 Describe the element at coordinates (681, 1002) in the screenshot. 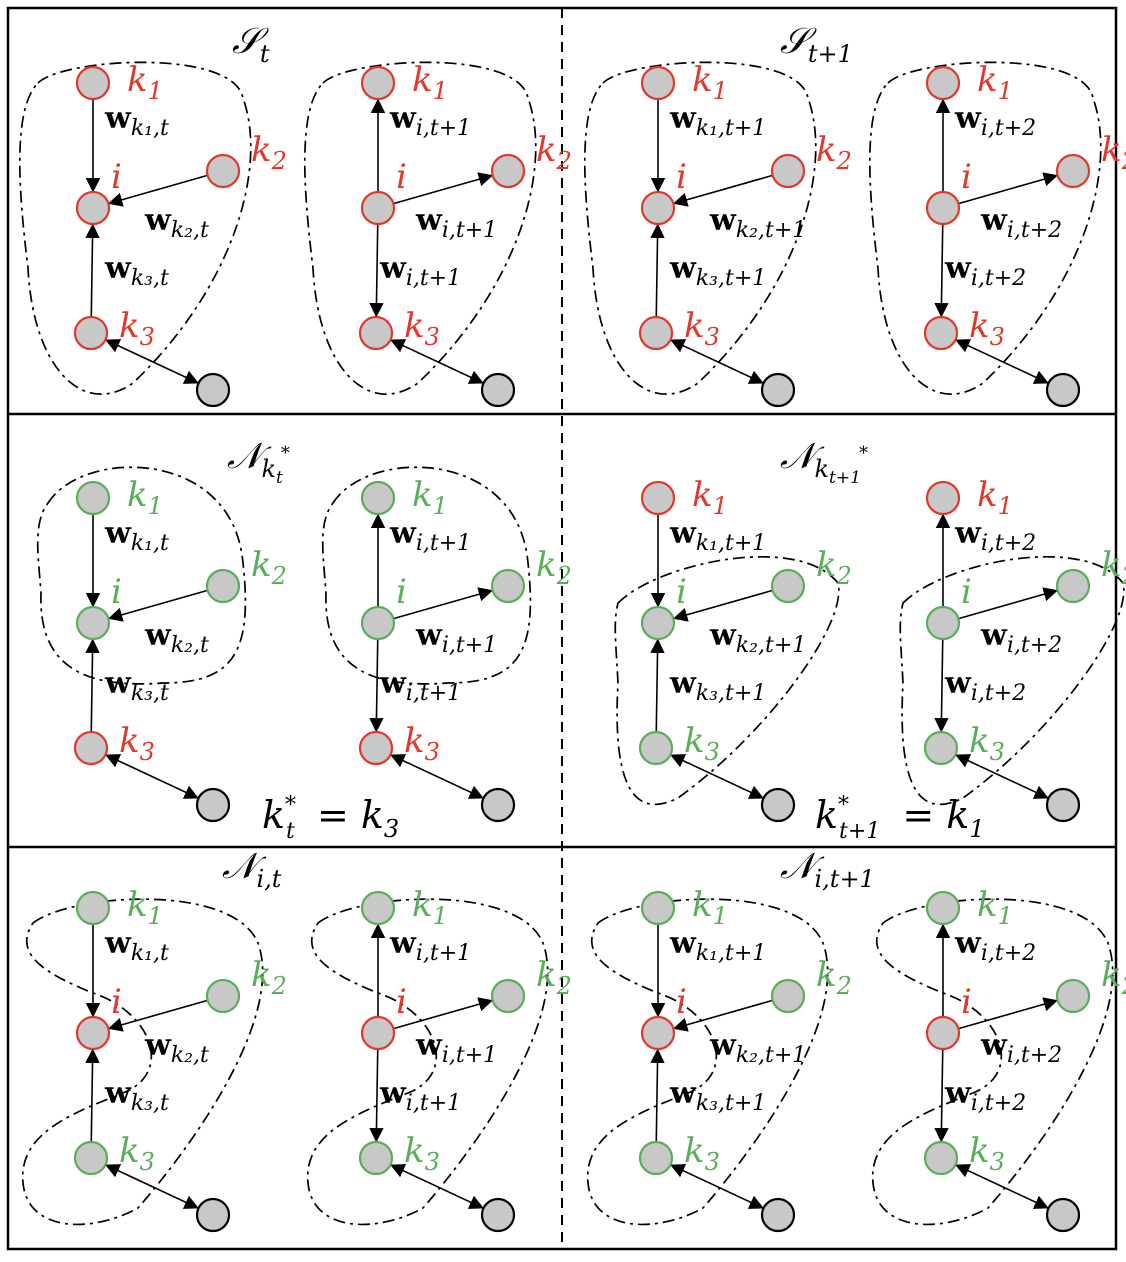

I see `label-i-r3-p2-g1: i` at that location.